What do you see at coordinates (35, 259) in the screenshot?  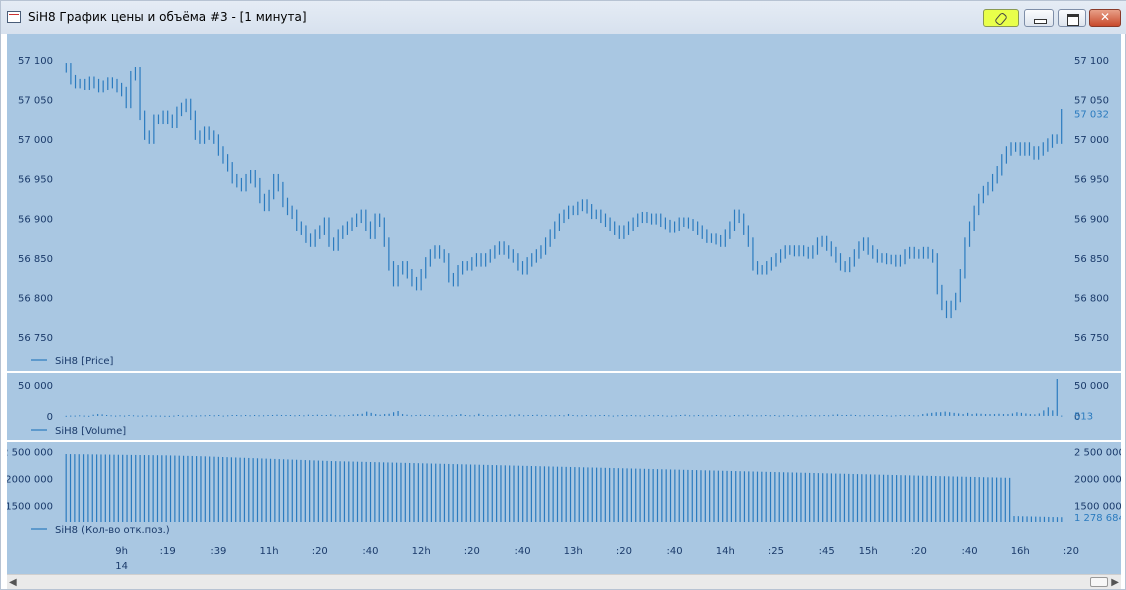 I see `y-tick-label-left: 56 850` at bounding box center [35, 259].